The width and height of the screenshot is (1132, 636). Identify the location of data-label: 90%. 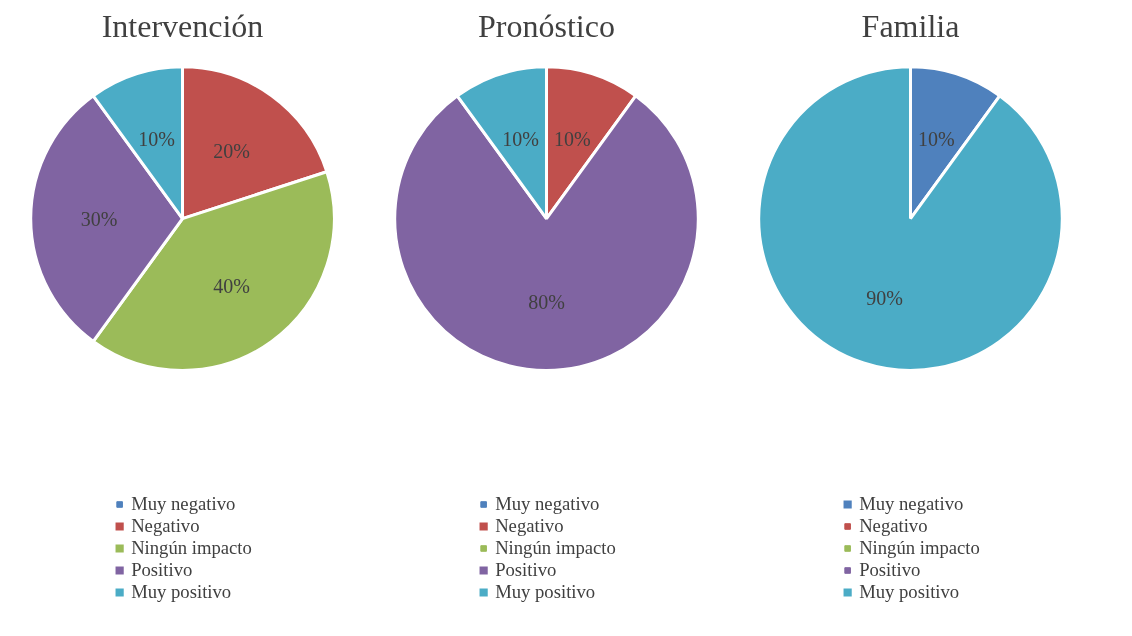
(885, 298).